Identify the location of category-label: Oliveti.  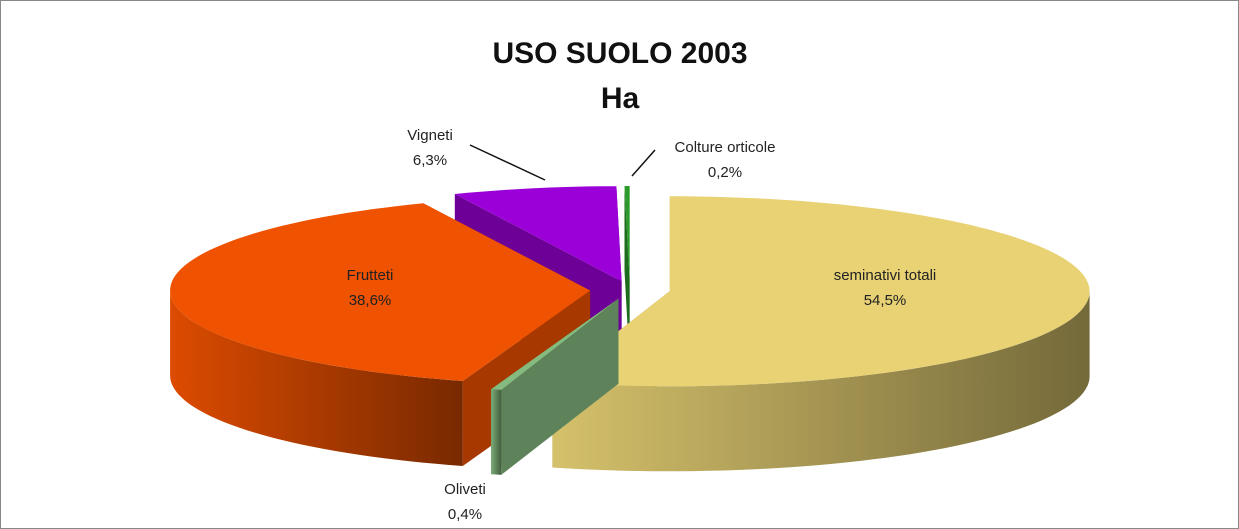
(465, 489).